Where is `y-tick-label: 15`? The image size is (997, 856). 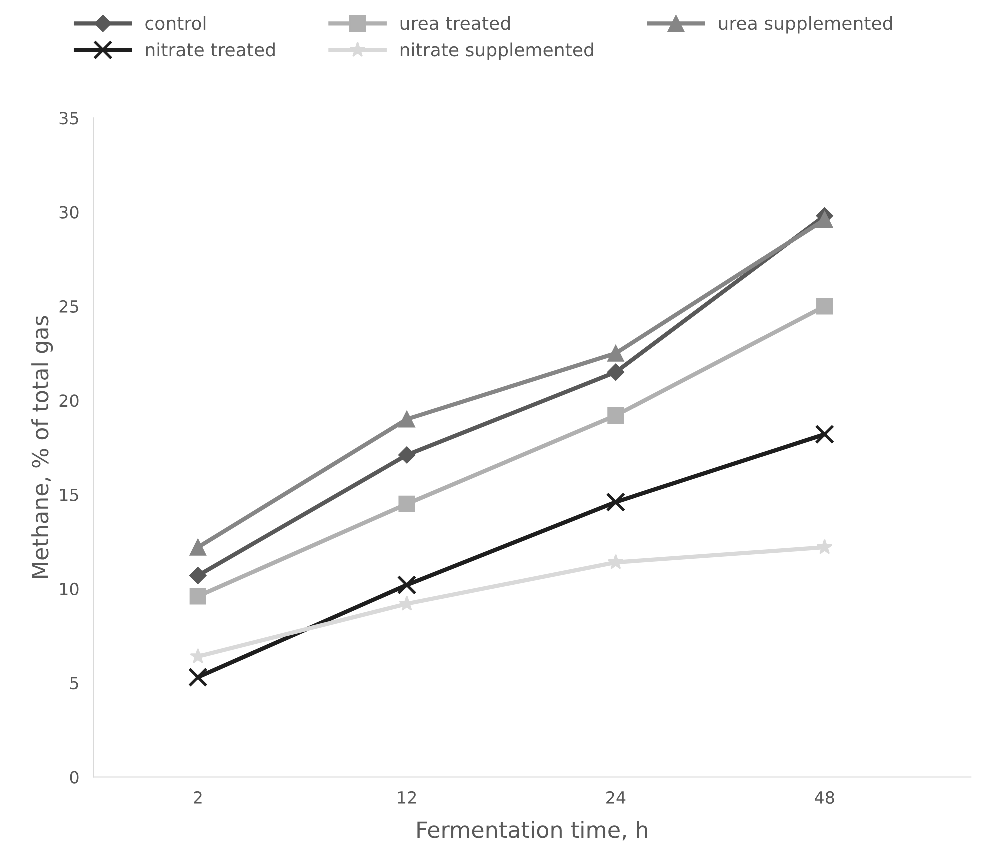
y-tick-label: 15 is located at coordinates (69, 495).